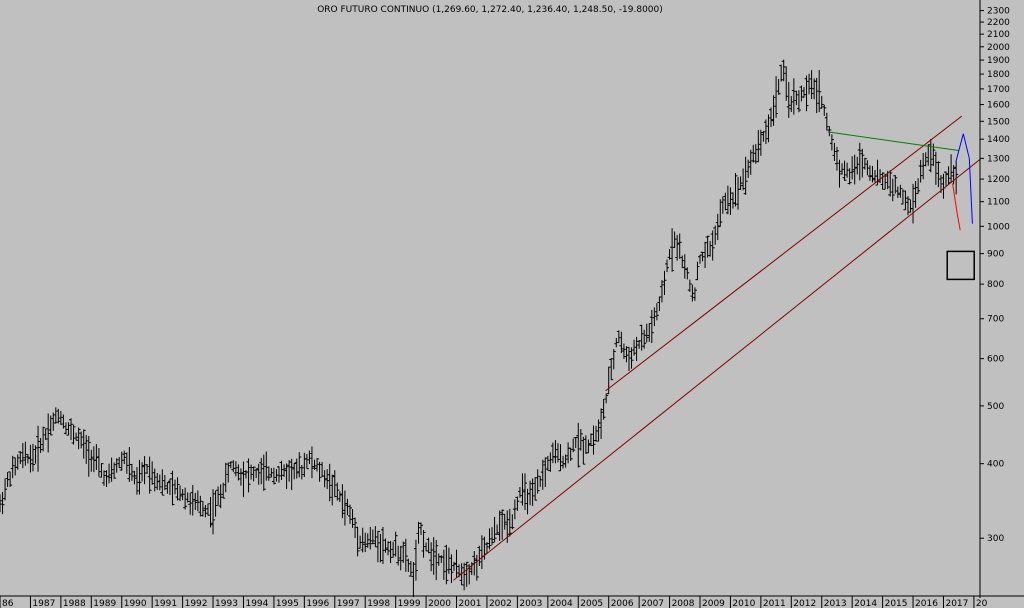 Image resolution: width=1024 pixels, height=608 pixels. What do you see at coordinates (995, 320) in the screenshot?
I see `y-tick-label: 700` at bounding box center [995, 320].